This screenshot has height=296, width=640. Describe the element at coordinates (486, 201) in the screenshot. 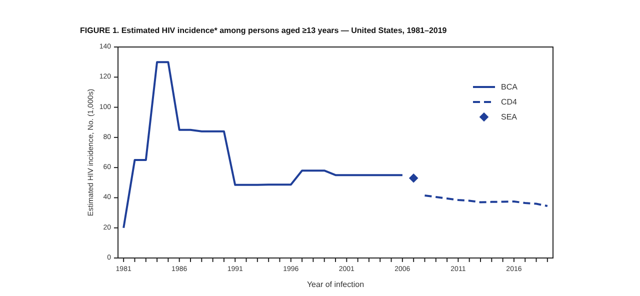

I see `line-series` at that location.